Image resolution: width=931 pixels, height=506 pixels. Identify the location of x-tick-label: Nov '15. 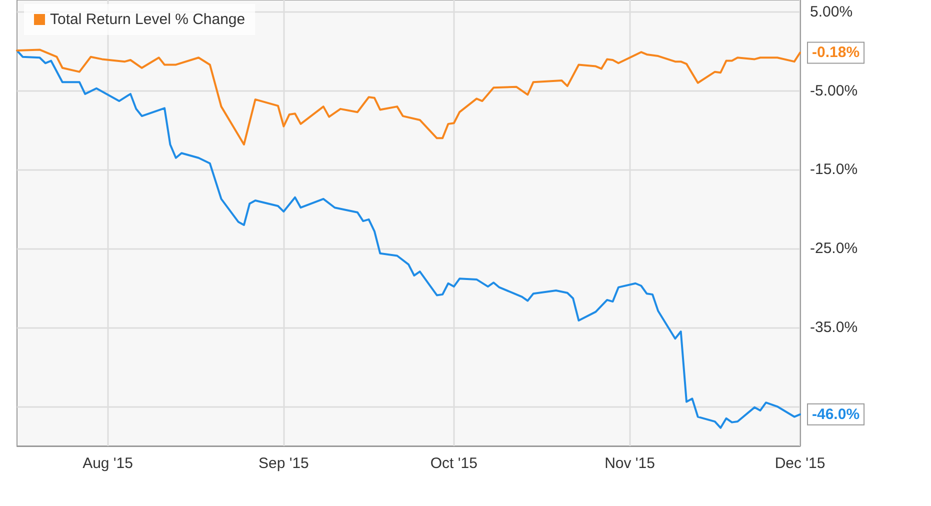
(629, 463).